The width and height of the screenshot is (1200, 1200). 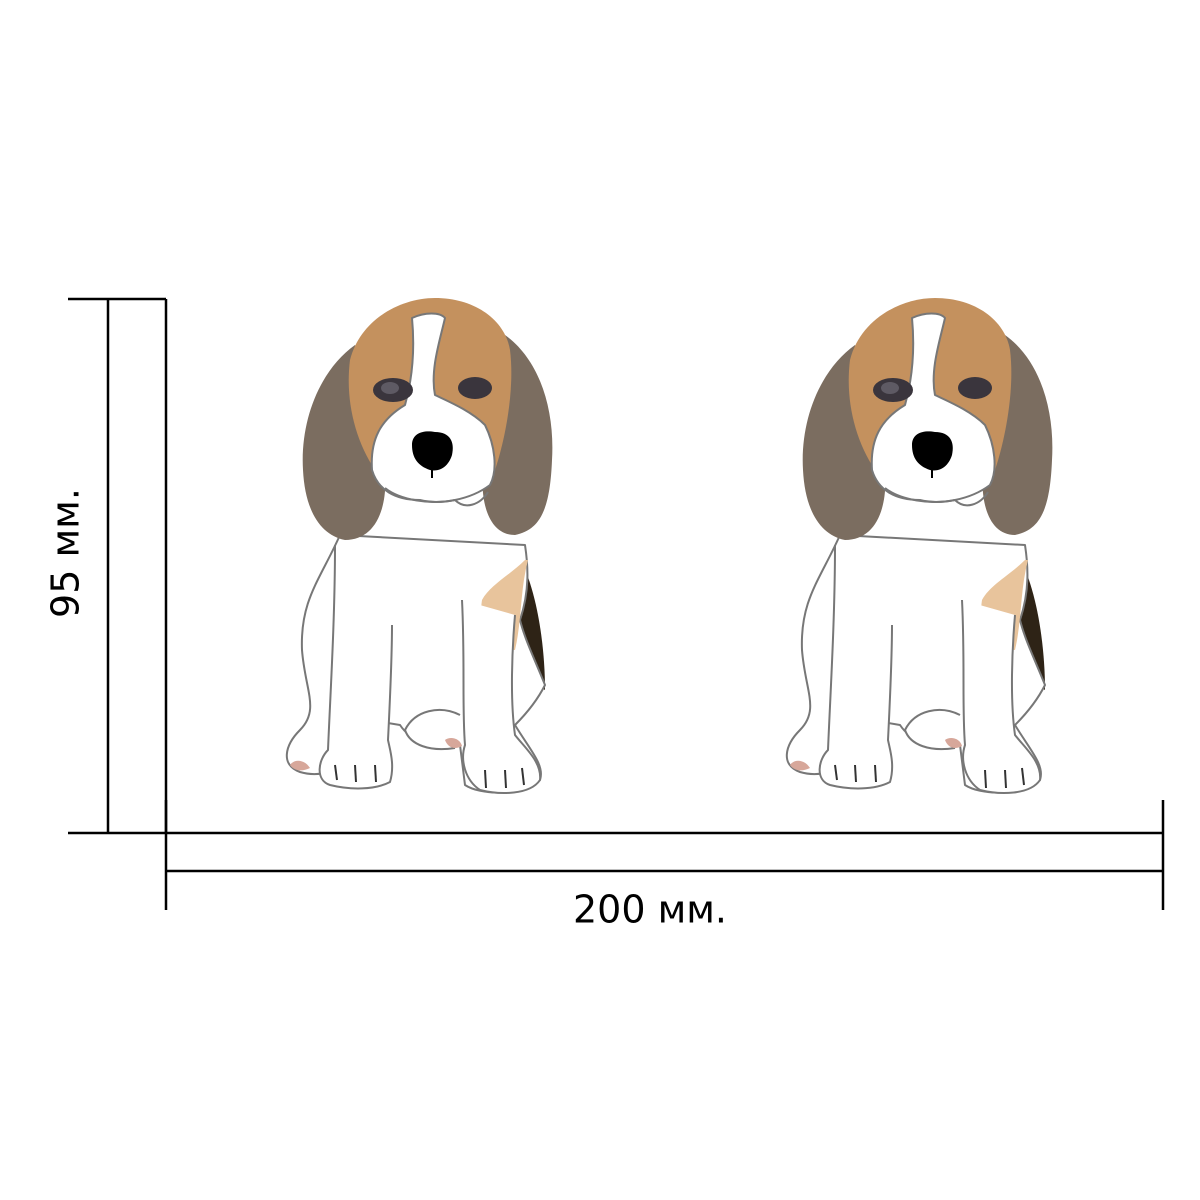 I want to click on height-label: 95 мм., so click(x=66, y=553).